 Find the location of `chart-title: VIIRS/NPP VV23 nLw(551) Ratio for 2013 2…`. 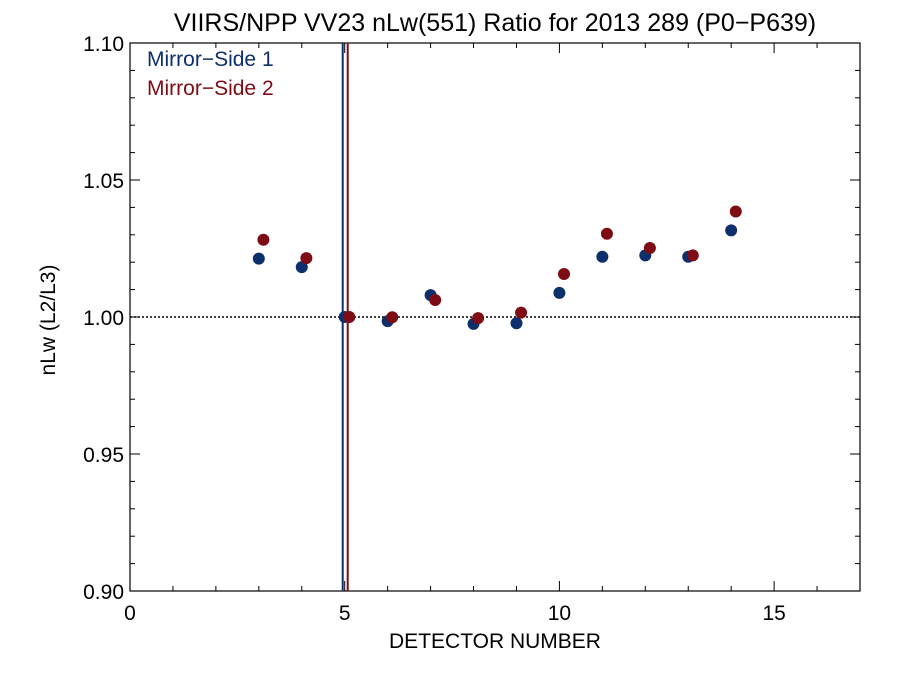

chart-title: VIIRS/NPP VV23 nLw(551) Ratio for 2013 2… is located at coordinates (495, 23).